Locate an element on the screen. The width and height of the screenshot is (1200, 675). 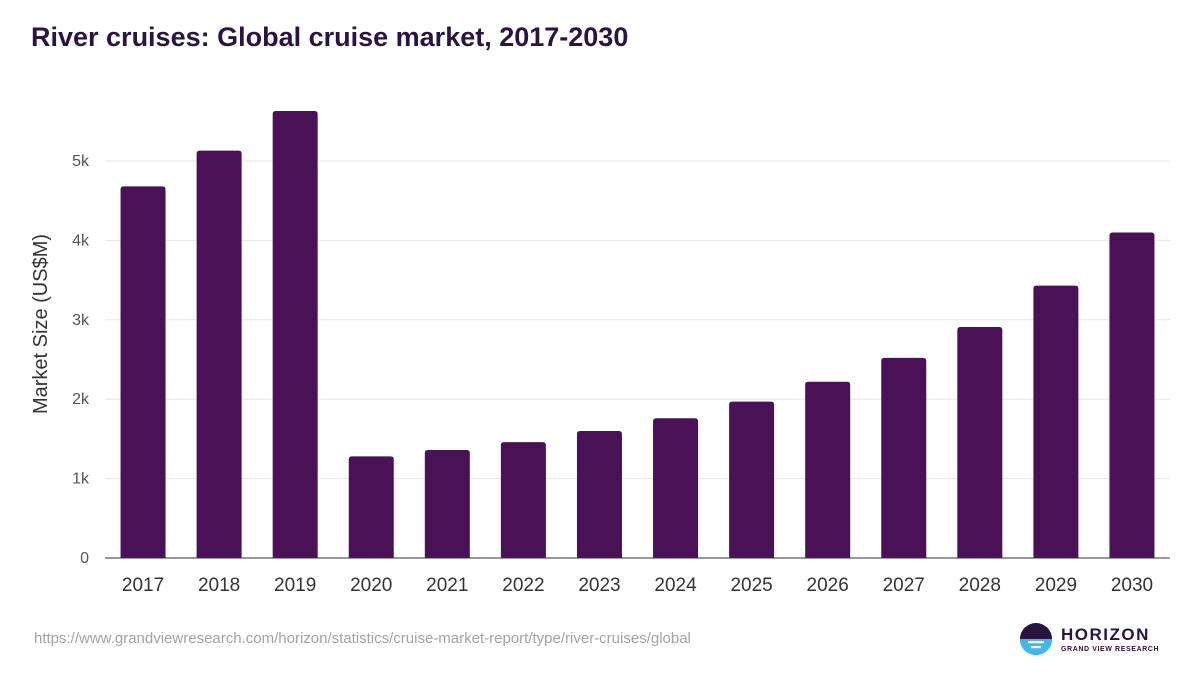
y-tick-label: 5k is located at coordinates (81, 161).